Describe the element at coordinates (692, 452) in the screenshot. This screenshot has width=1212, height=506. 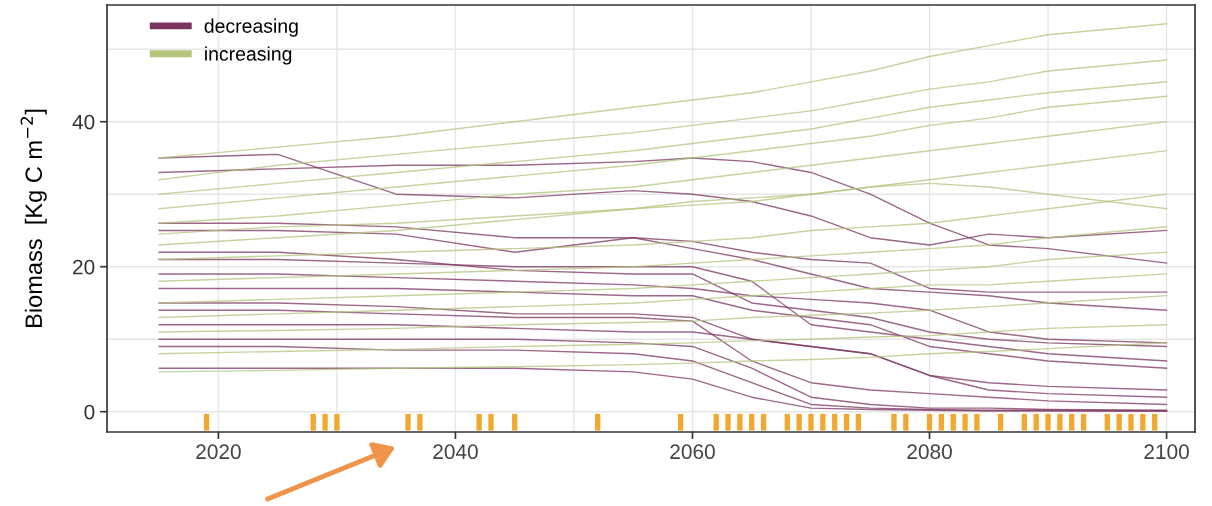
I see `x-tick-label: 2060` at that location.